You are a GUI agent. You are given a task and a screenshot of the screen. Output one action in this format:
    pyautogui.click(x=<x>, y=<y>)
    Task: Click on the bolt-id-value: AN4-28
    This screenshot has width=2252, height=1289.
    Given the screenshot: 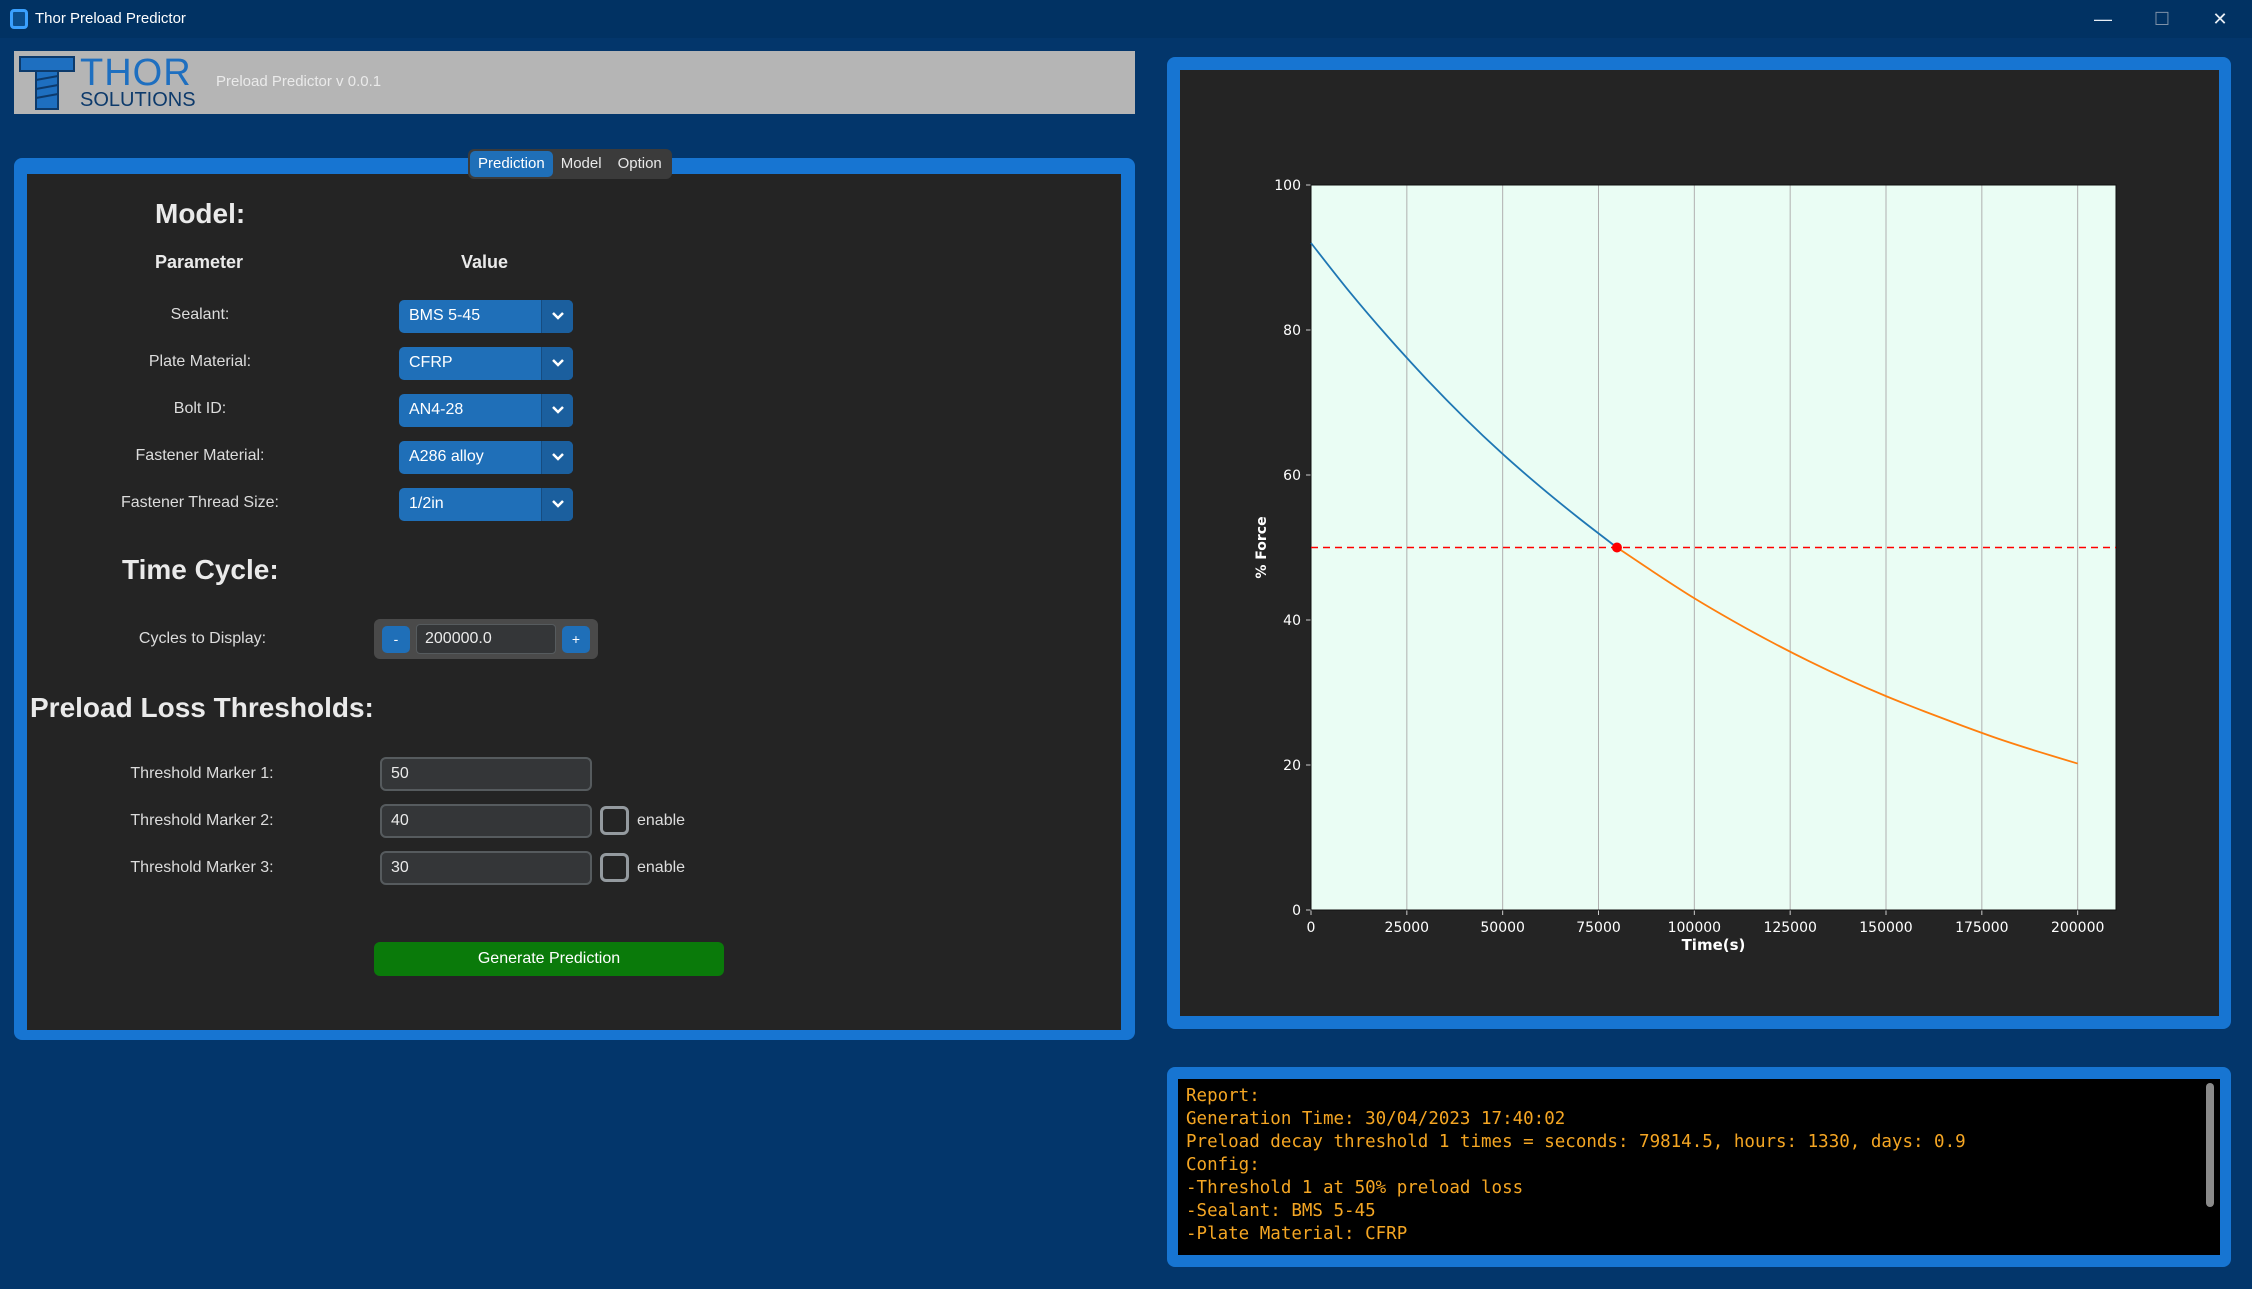 What is the action you would take?
    pyautogui.click(x=436, y=409)
    